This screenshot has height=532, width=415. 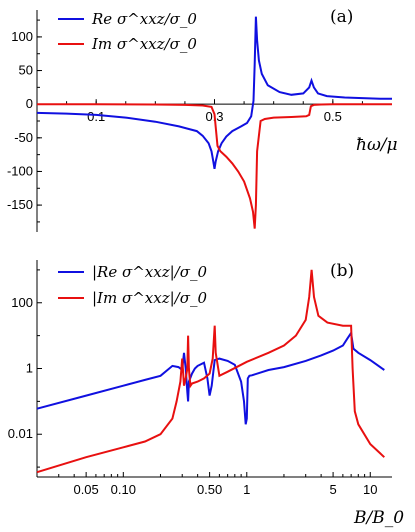 What do you see at coordinates (29, 368) in the screenshot?
I see `panel-b-y-tick-label: 1` at bounding box center [29, 368].